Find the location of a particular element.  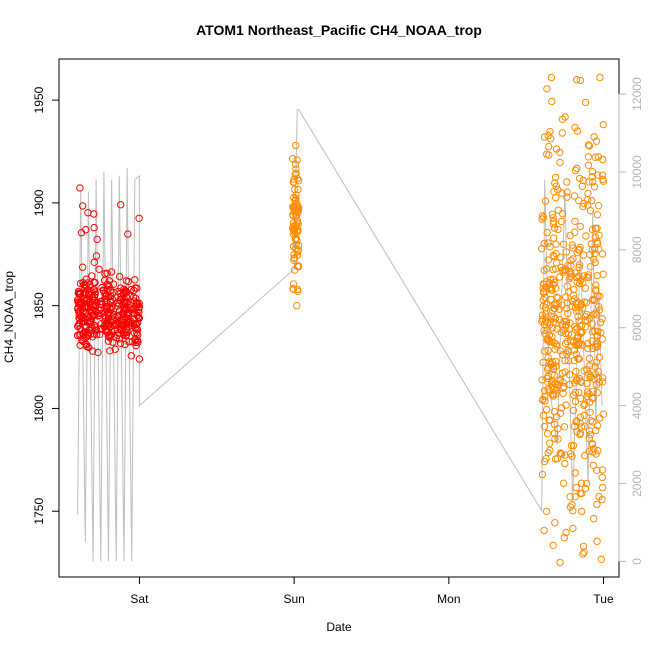

y-axis-label: CH4_NOAA_trop is located at coordinates (9, 317).